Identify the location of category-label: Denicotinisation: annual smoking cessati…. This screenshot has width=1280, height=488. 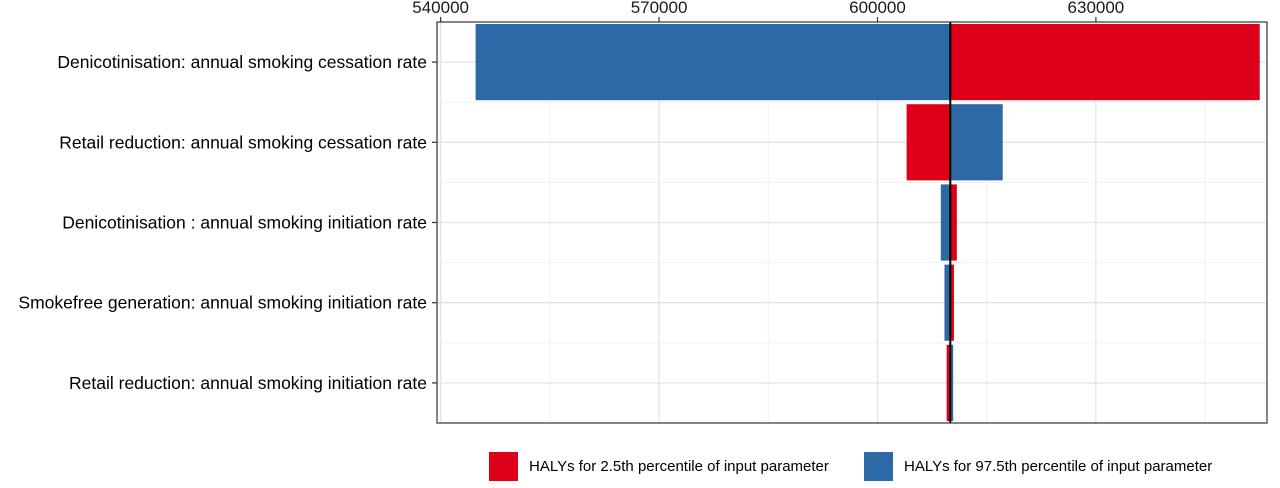
(242, 62).